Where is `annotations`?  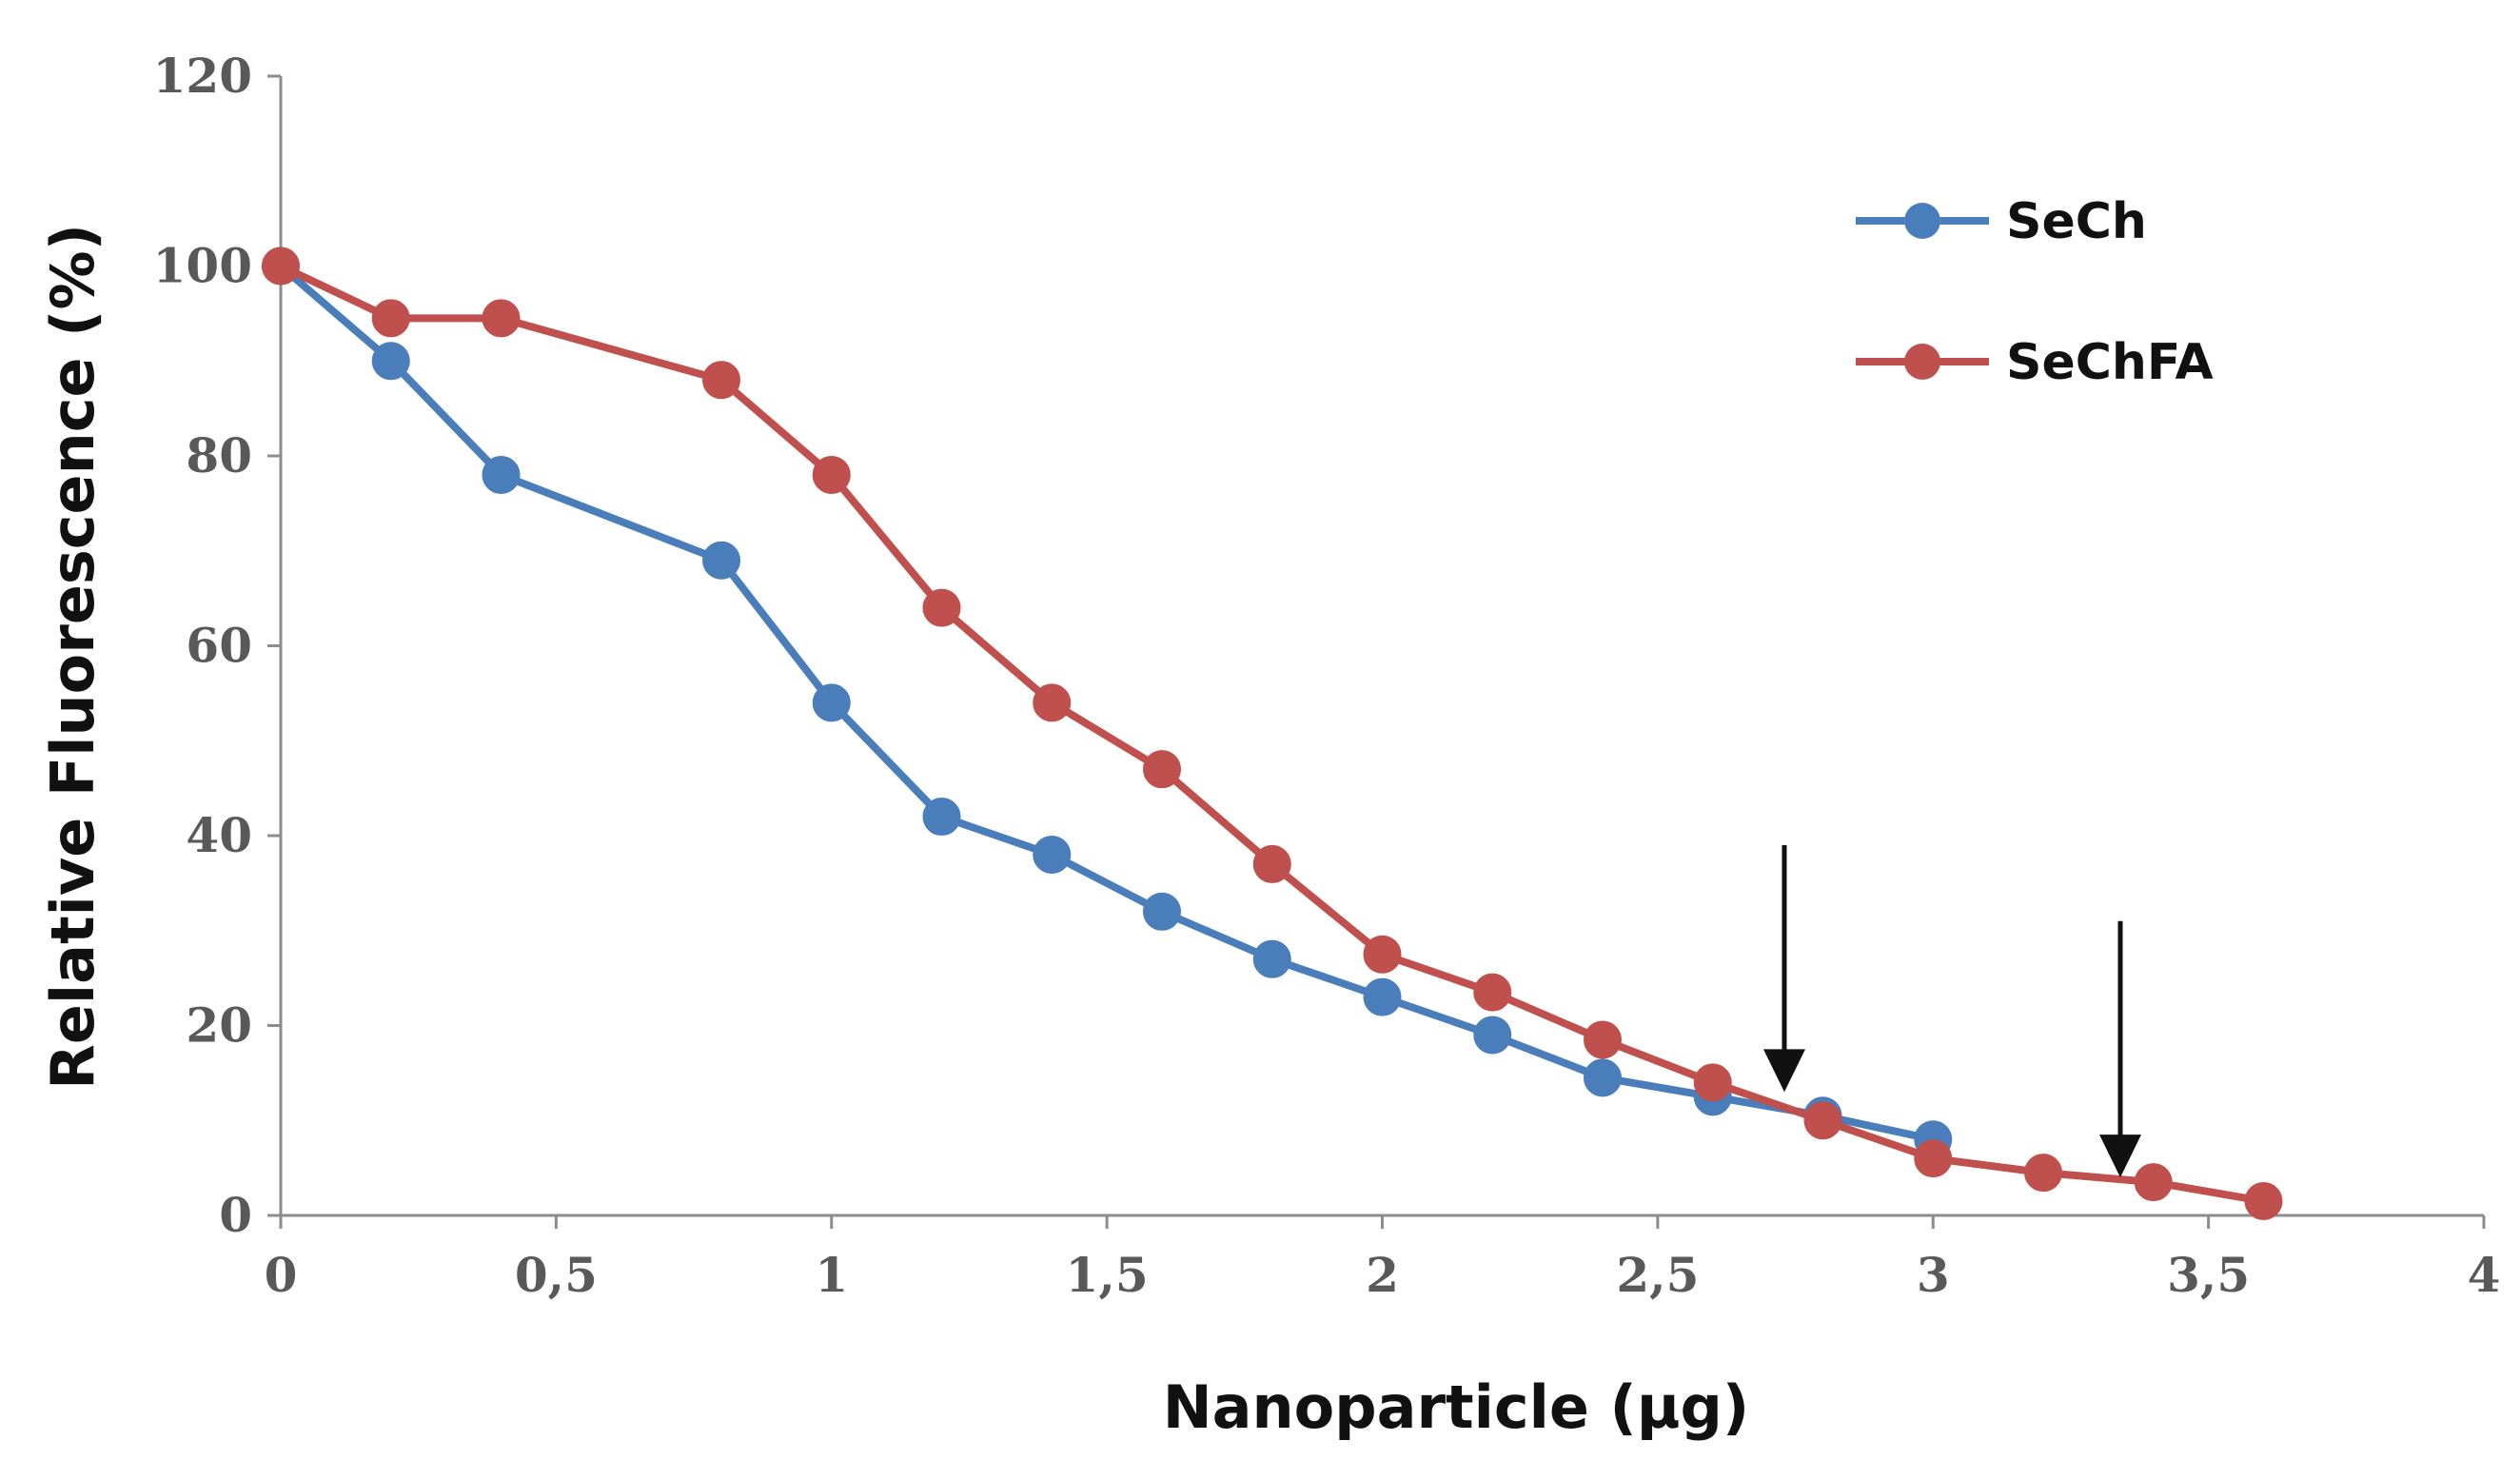 annotations is located at coordinates (1952, 1011).